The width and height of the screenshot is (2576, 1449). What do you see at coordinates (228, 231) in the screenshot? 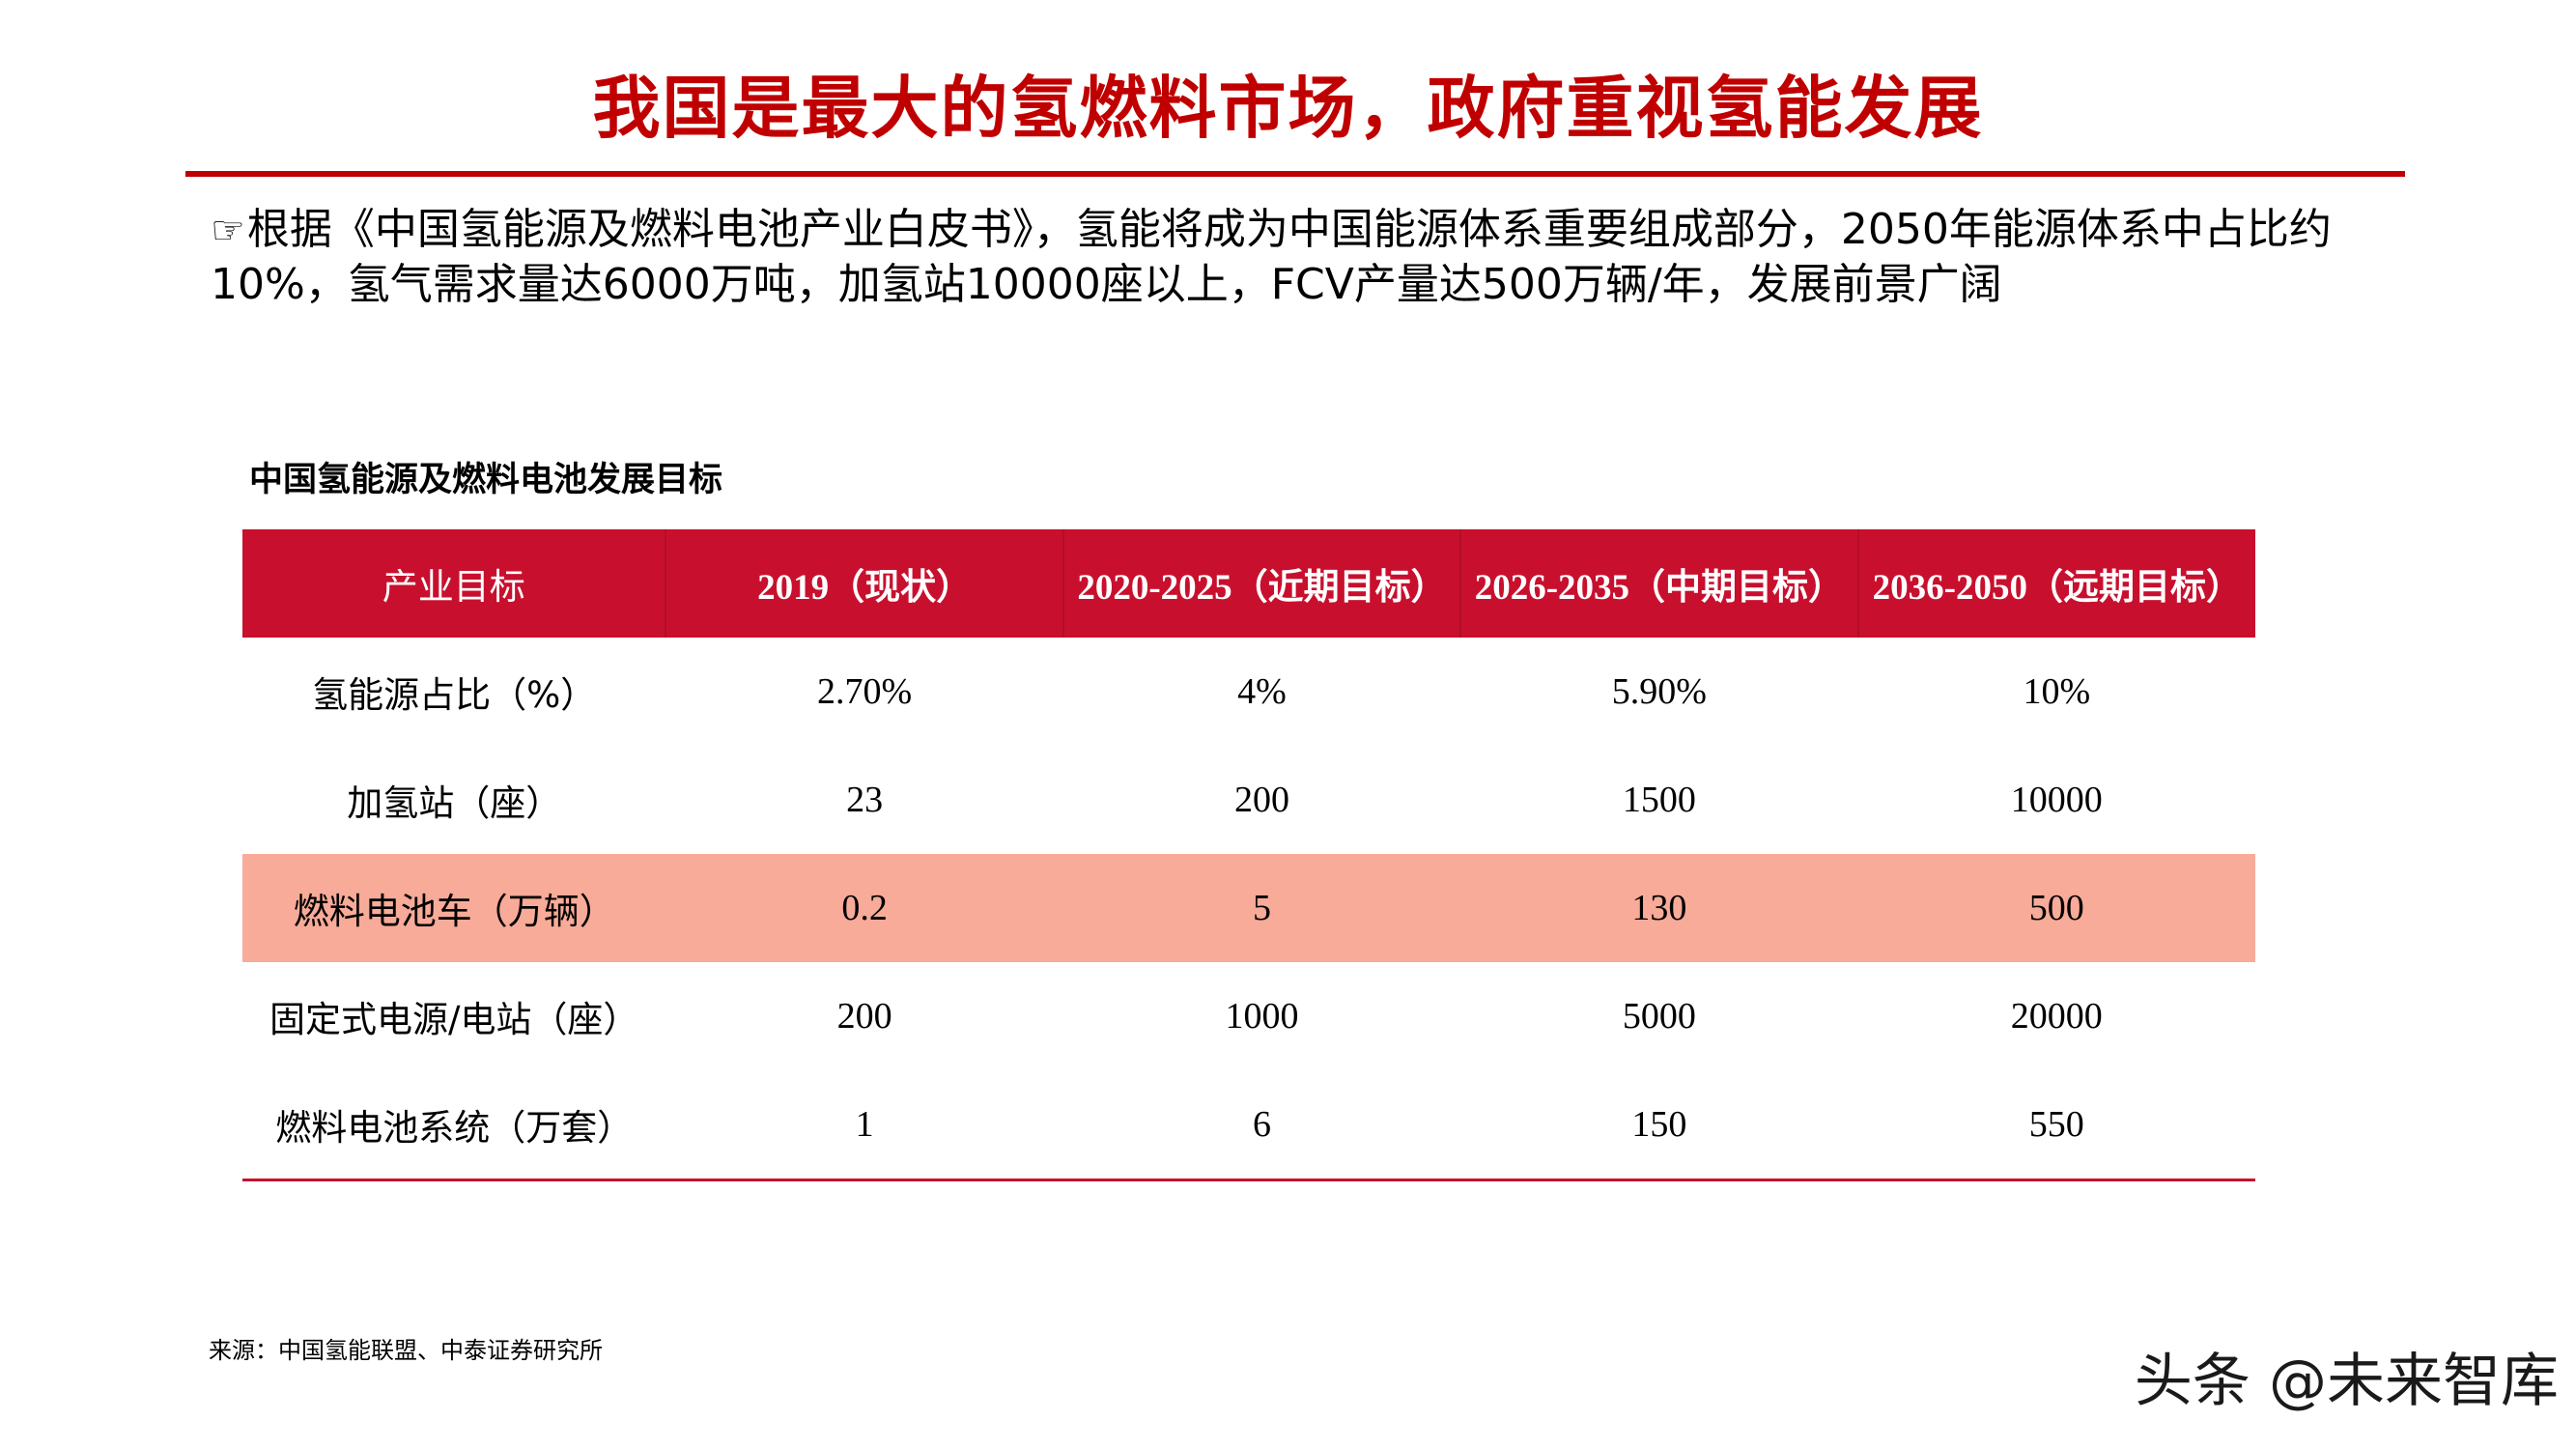
I see `pointing-hand-icon: ☞` at bounding box center [228, 231].